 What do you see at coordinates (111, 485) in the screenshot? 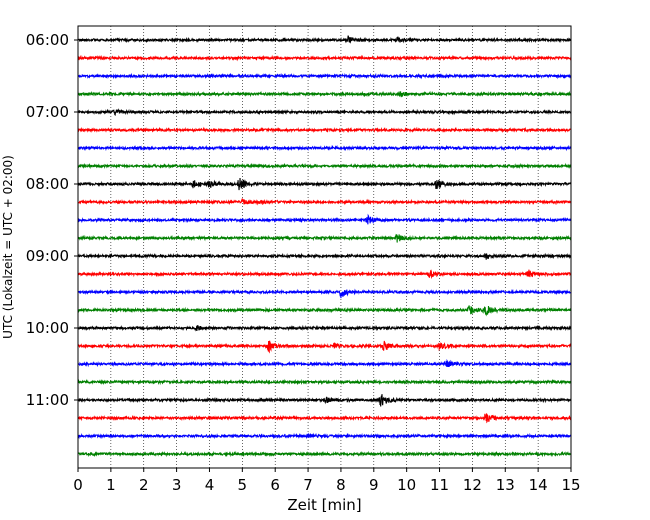
I see `x-tick-label: 1` at bounding box center [111, 485].